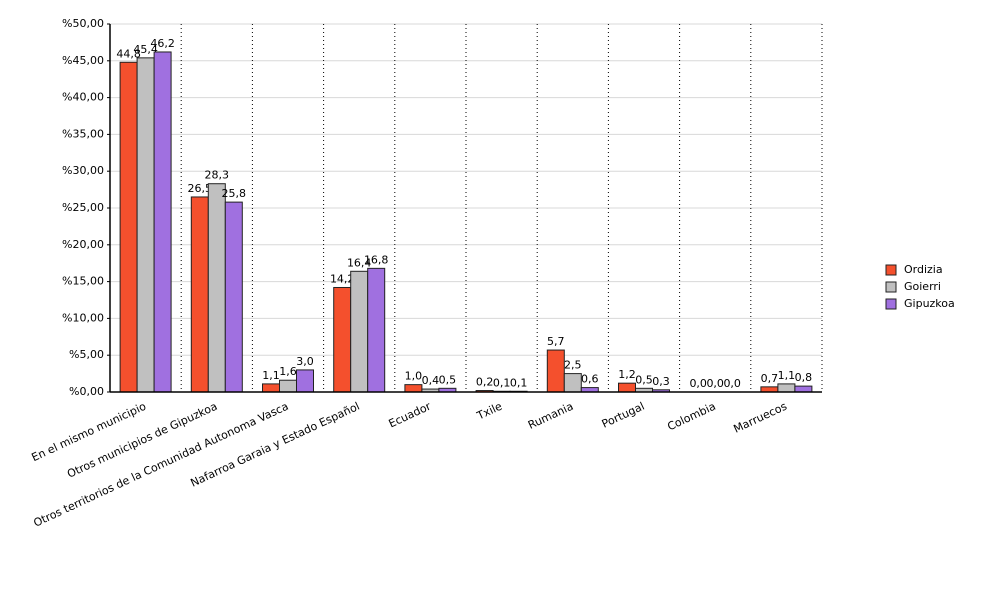 The width and height of the screenshot is (1000, 600). What do you see at coordinates (804, 377) in the screenshot?
I see `value-label: 0,8` at bounding box center [804, 377].